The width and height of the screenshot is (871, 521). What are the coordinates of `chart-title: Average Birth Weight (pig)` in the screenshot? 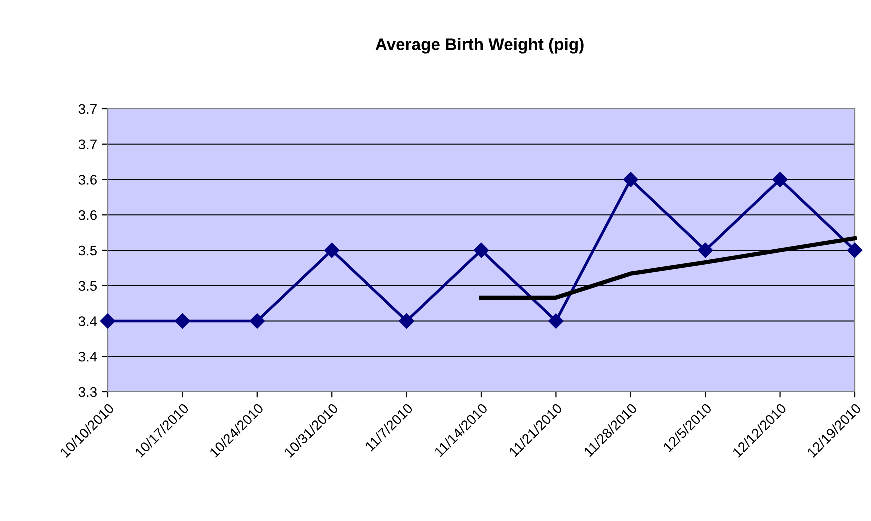 It's located at (480, 46).